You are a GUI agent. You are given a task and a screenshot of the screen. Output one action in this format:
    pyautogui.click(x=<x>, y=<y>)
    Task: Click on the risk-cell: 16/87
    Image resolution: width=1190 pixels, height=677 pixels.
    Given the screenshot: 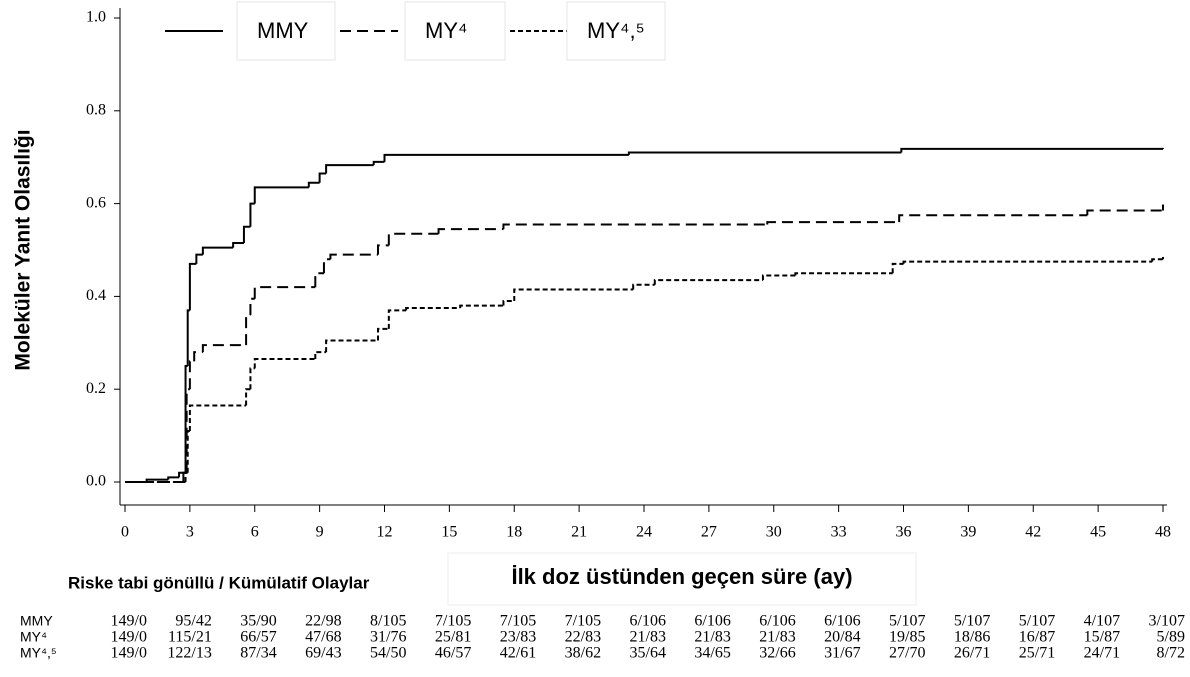 What is the action you would take?
    pyautogui.click(x=1037, y=637)
    